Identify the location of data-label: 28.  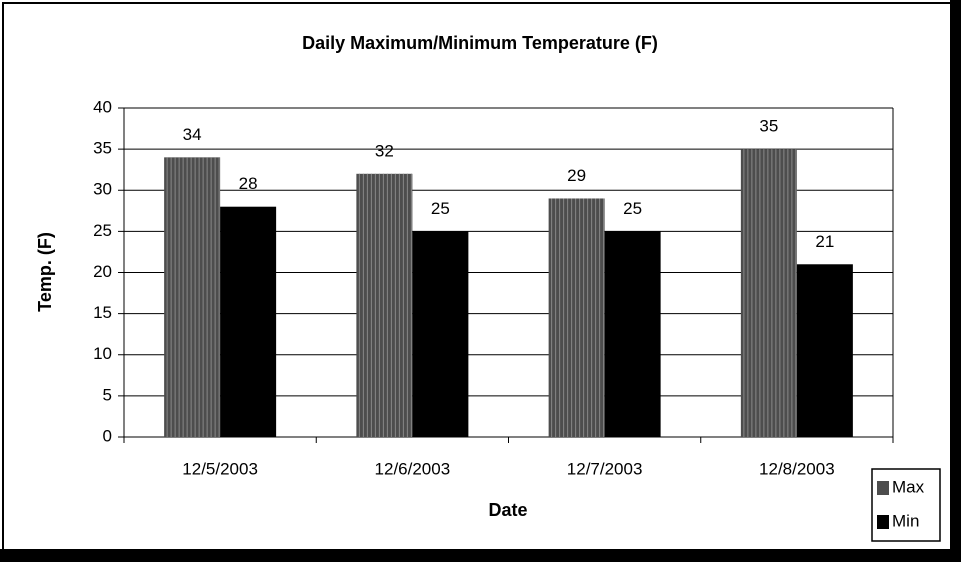
(248, 183).